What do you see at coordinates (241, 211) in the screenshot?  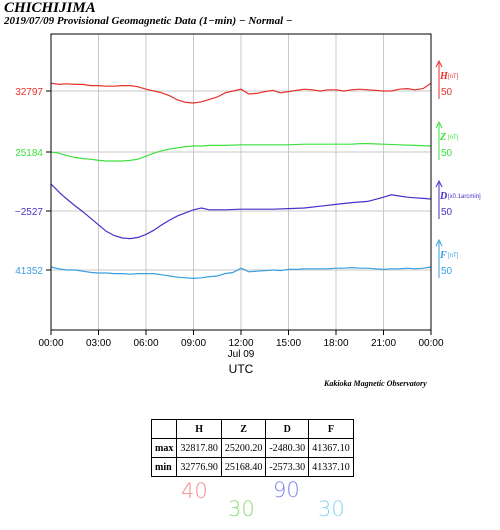 I see `series-line-d` at bounding box center [241, 211].